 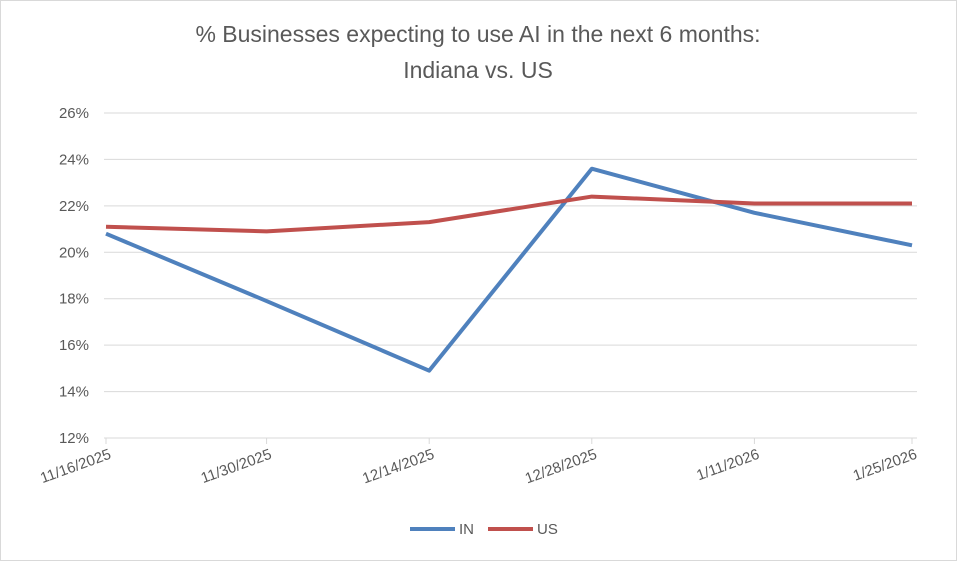 I want to click on legend-label-us: US, so click(x=547, y=529).